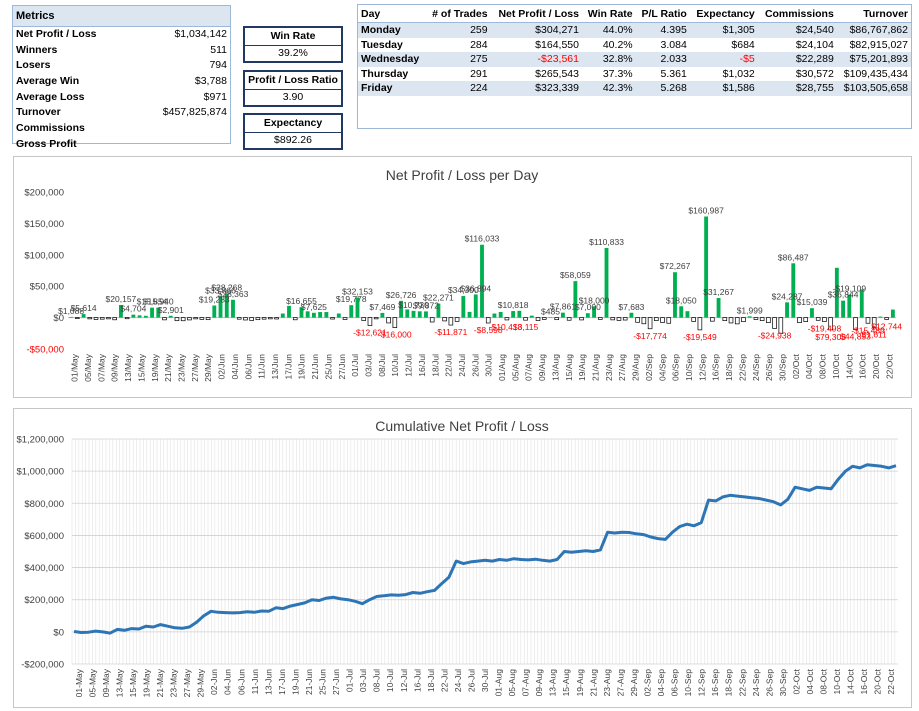 Image resolution: width=919 pixels, height=711 pixels. I want to click on x-tick-label: 27-Jun, so click(336, 682).